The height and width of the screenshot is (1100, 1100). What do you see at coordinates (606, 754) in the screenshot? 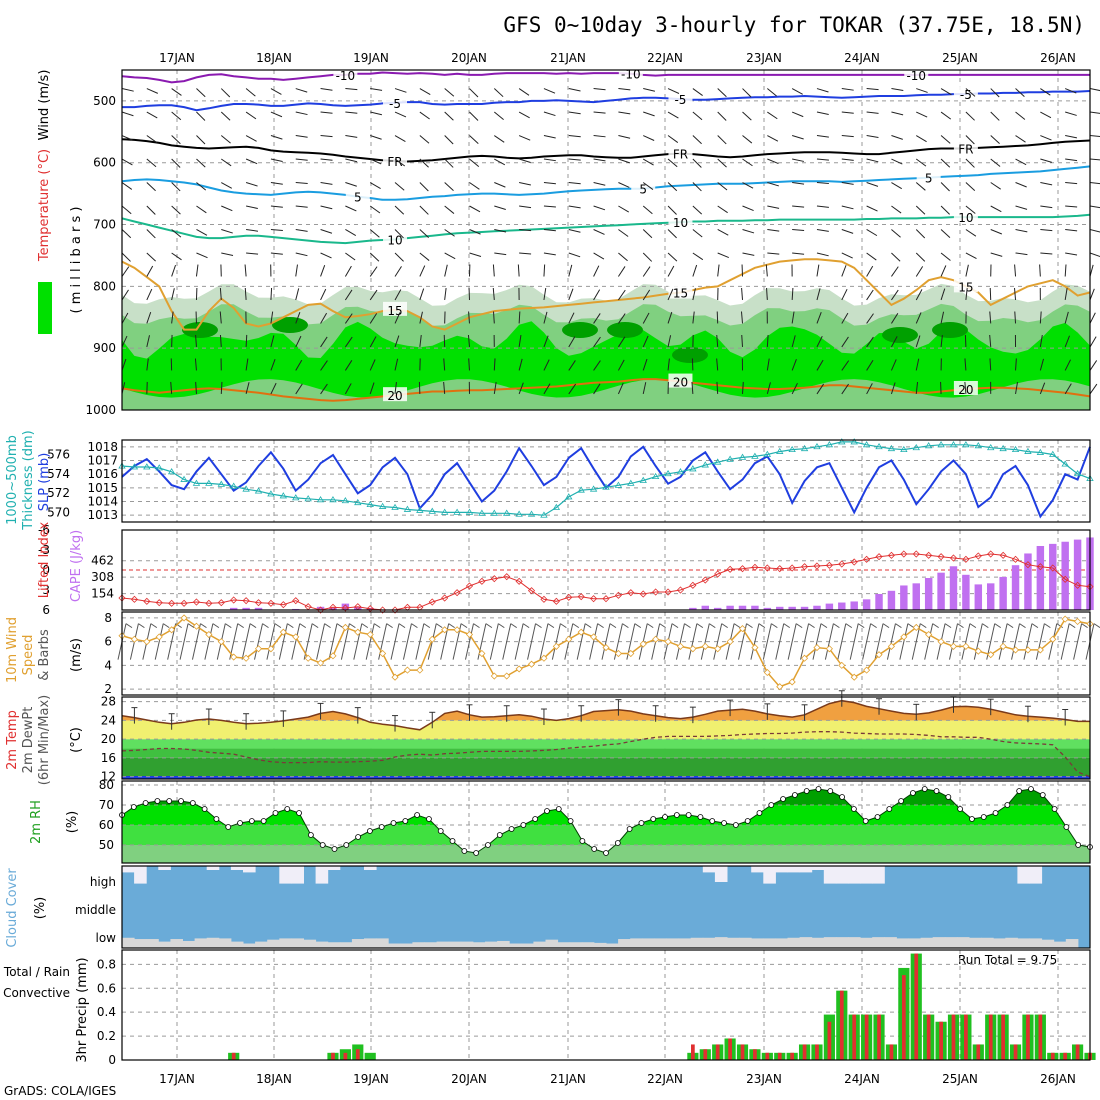
I see `dewpoint-line` at bounding box center [606, 754].